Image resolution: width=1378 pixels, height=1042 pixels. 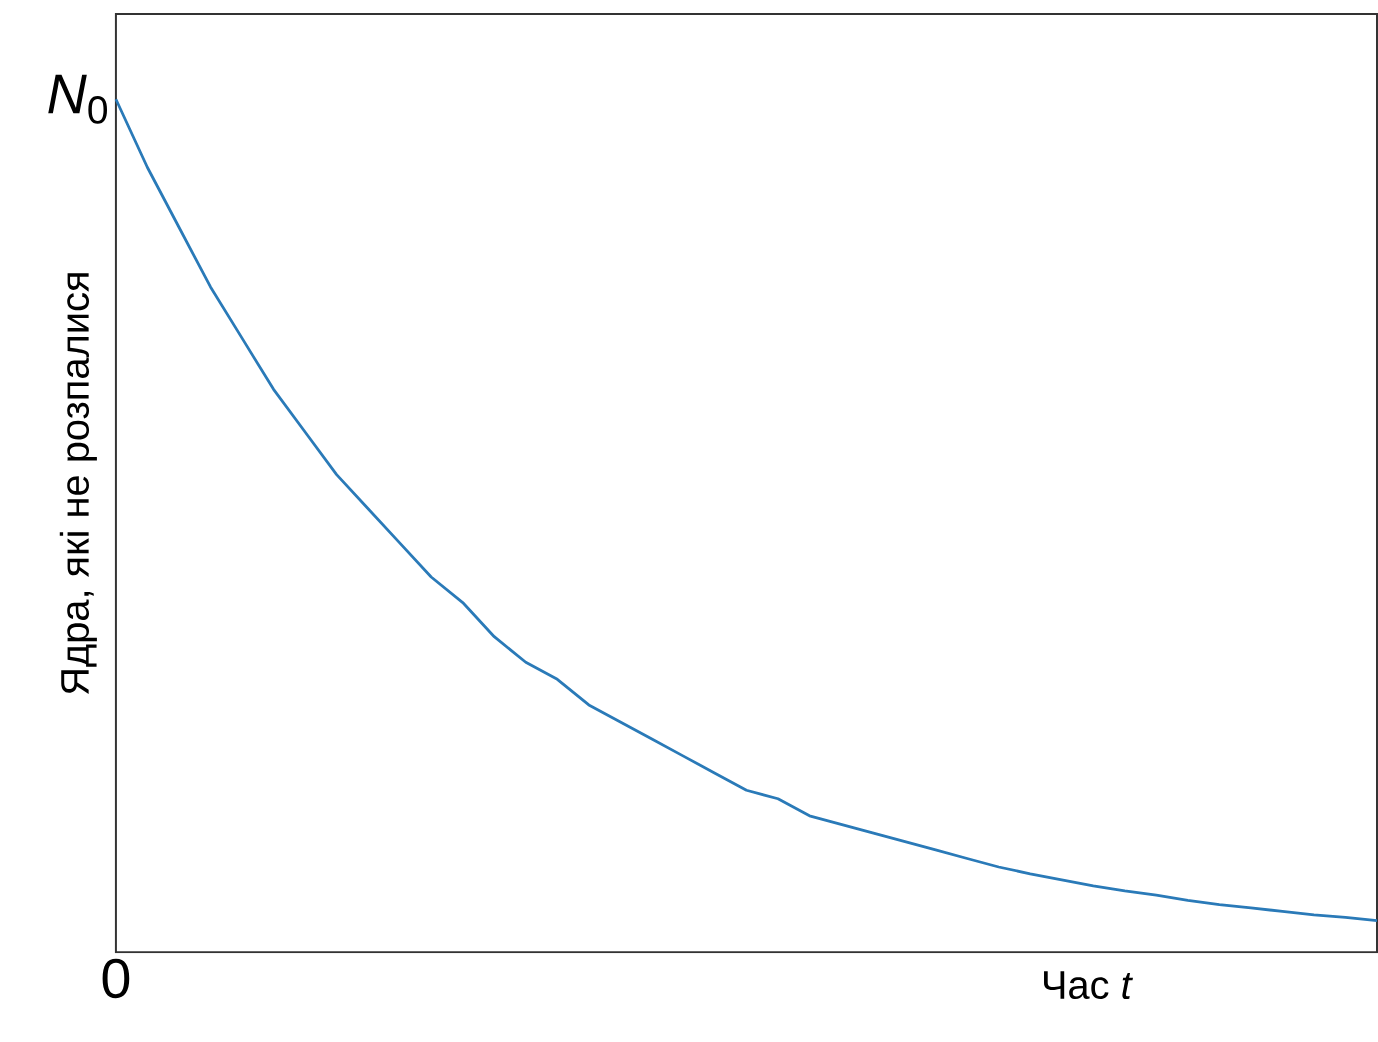 I want to click on text: 0, so click(x=116, y=978).